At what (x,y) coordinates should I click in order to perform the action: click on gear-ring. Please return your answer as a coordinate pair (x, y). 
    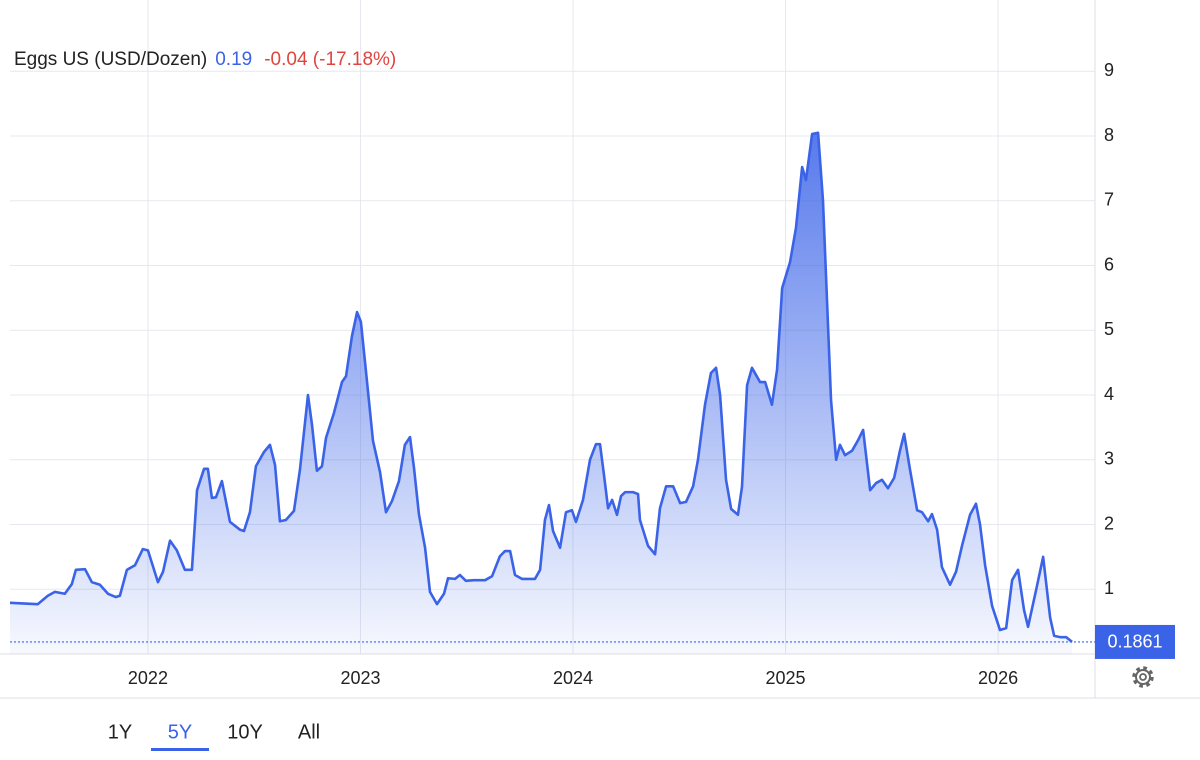
    Looking at the image, I should click on (1143, 677).